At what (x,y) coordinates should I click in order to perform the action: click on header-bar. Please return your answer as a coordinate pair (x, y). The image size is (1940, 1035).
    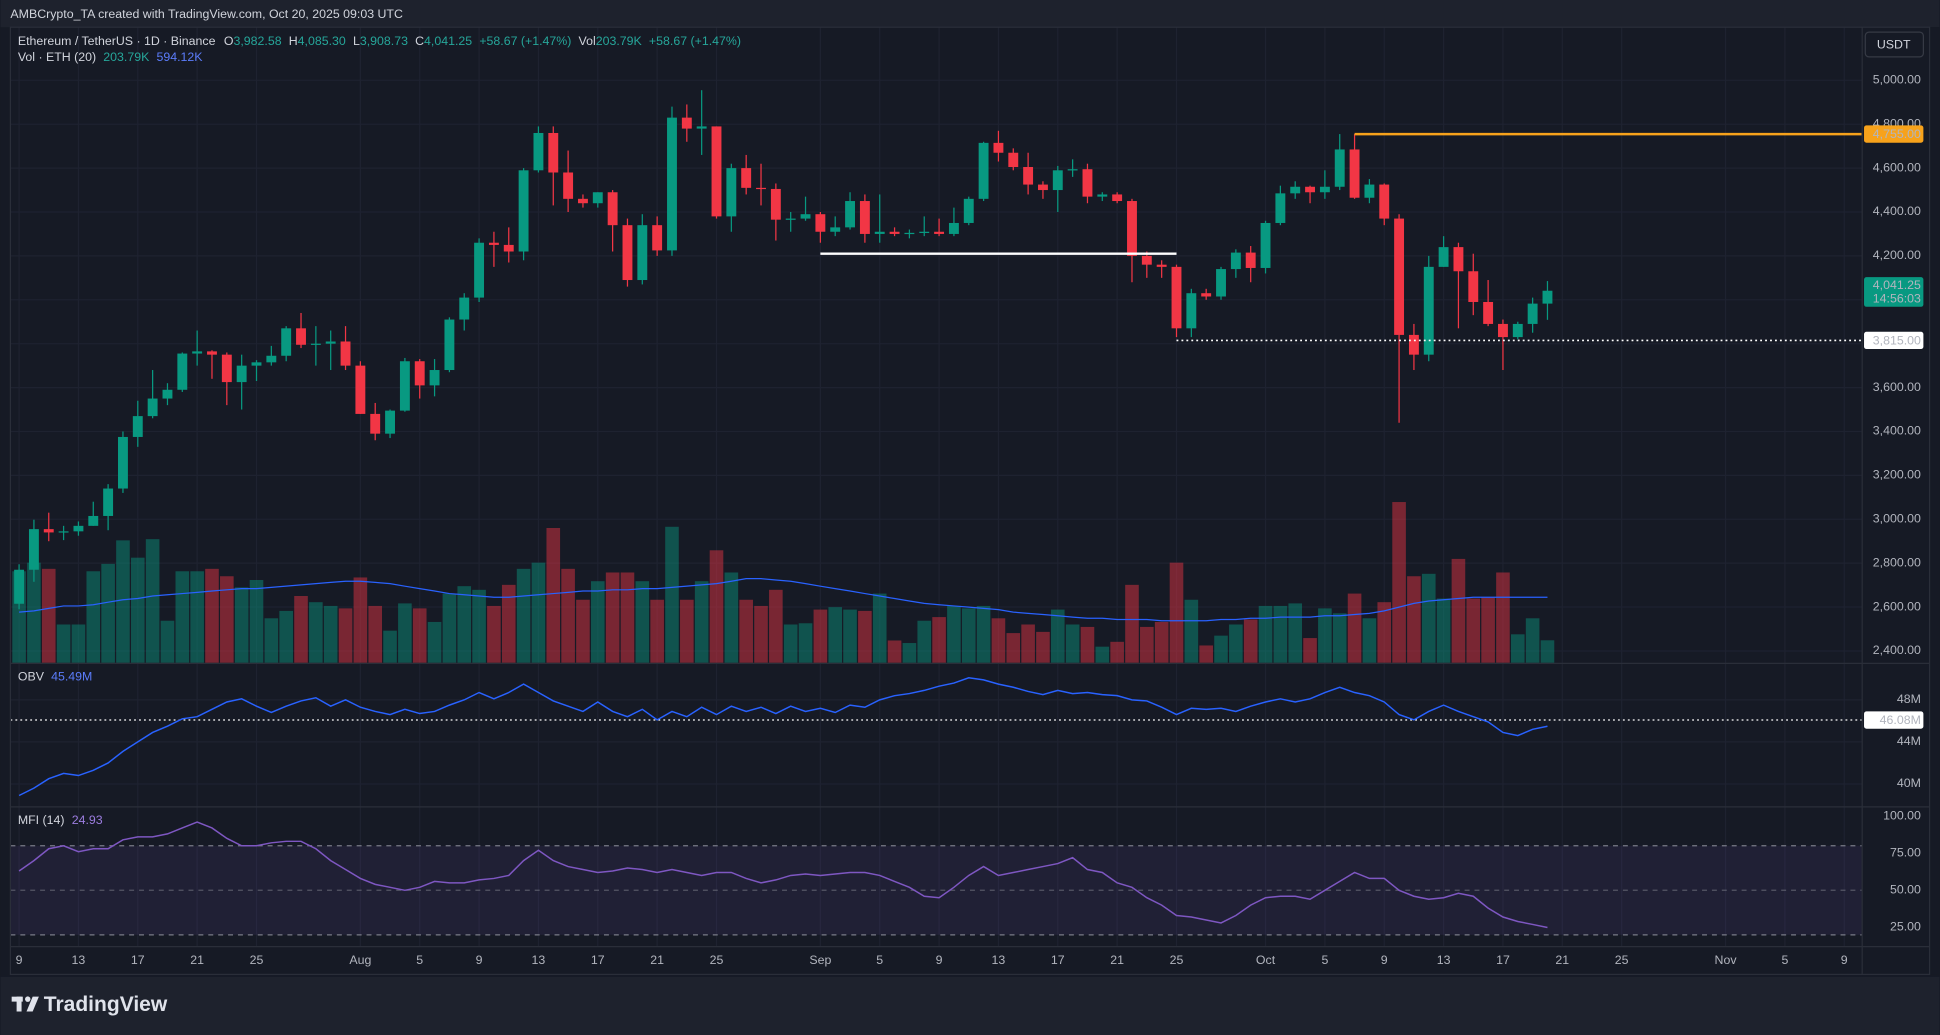
    Looking at the image, I should click on (970, 14).